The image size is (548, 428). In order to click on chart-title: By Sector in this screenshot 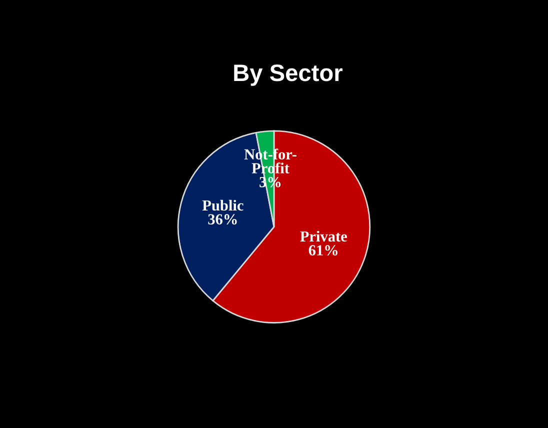, I will do `click(288, 75)`.